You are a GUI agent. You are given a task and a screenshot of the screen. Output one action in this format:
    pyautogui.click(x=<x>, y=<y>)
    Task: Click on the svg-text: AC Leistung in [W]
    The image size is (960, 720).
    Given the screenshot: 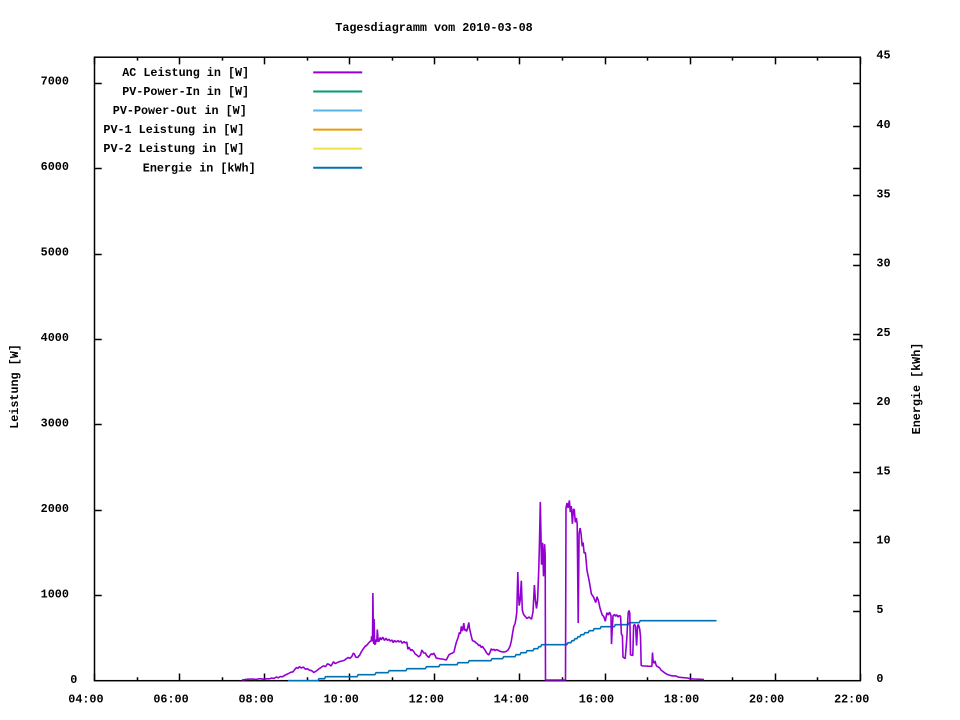 What is the action you would take?
    pyautogui.click(x=185, y=73)
    